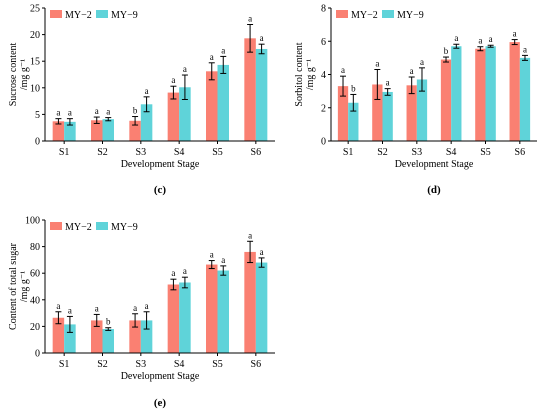  What do you see at coordinates (456, 93) in the screenshot?
I see `bar-d-MY9-S4` at bounding box center [456, 93].